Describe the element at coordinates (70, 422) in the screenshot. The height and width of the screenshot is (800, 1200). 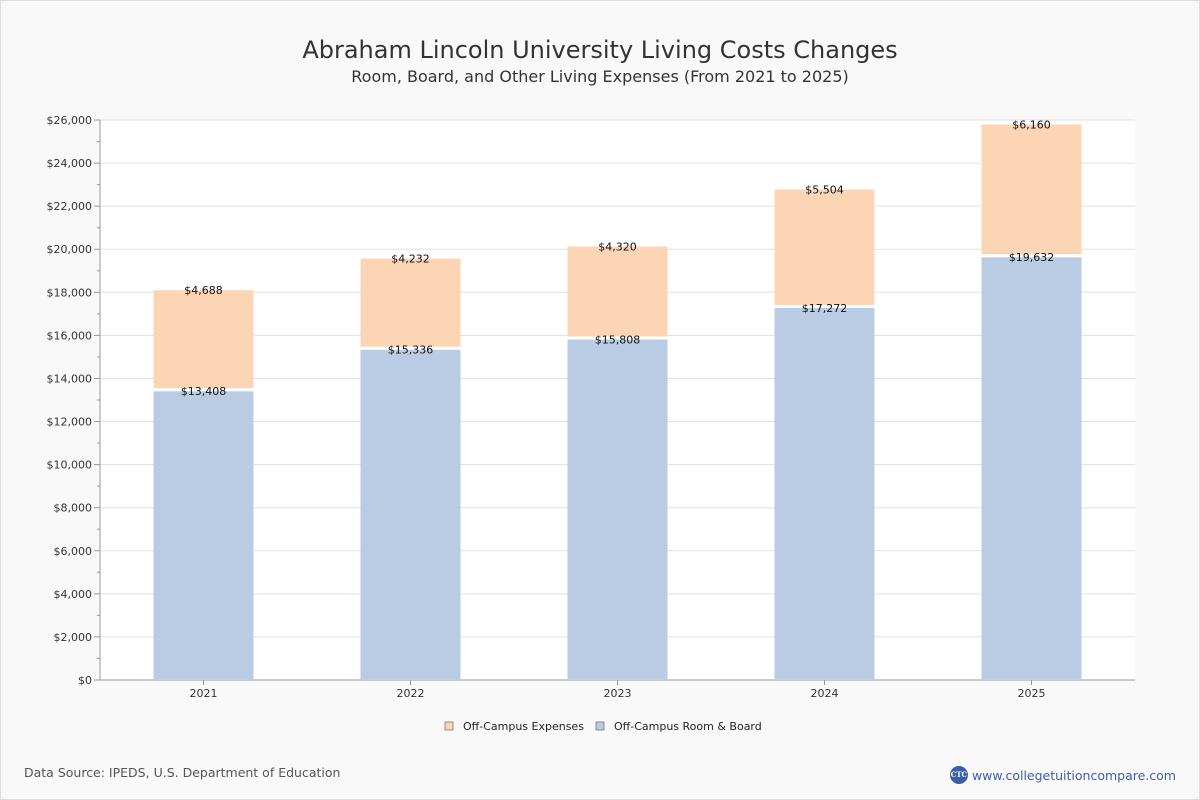
I see `y-tick-label: $12,000` at that location.